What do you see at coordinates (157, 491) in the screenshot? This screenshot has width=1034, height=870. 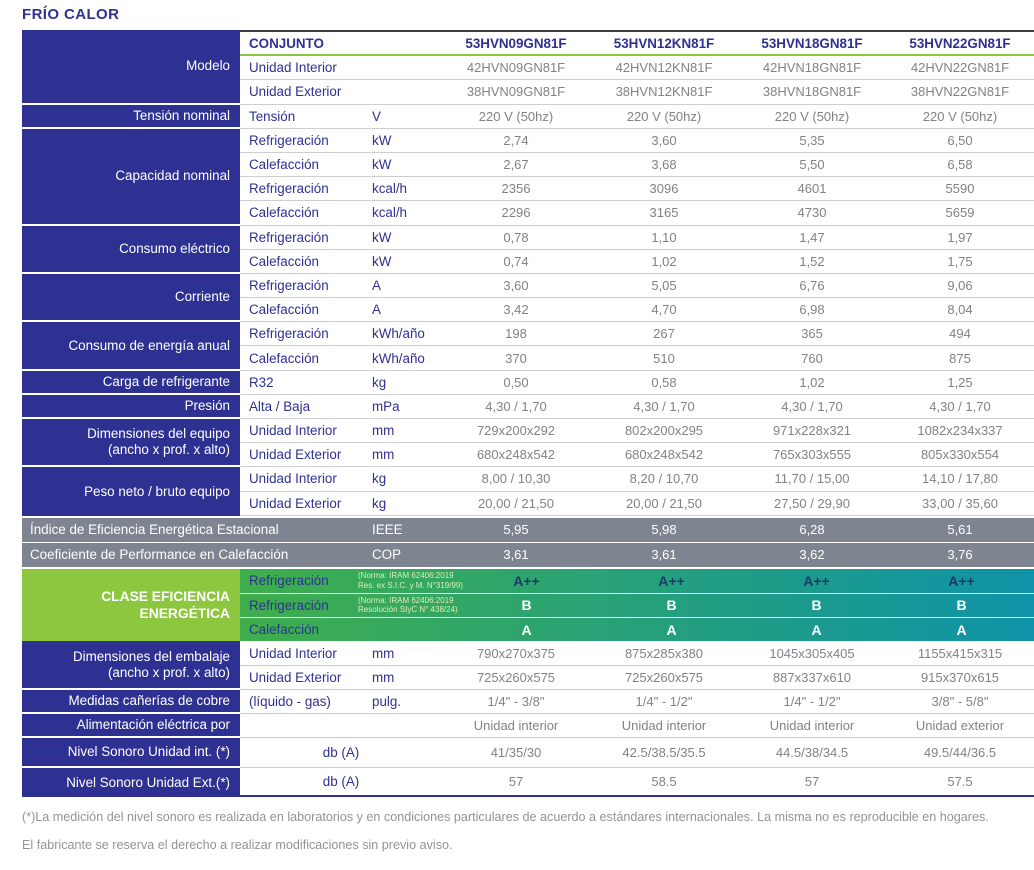 I see `sidebar-label-text: Peso neto / bruto equipo` at bounding box center [157, 491].